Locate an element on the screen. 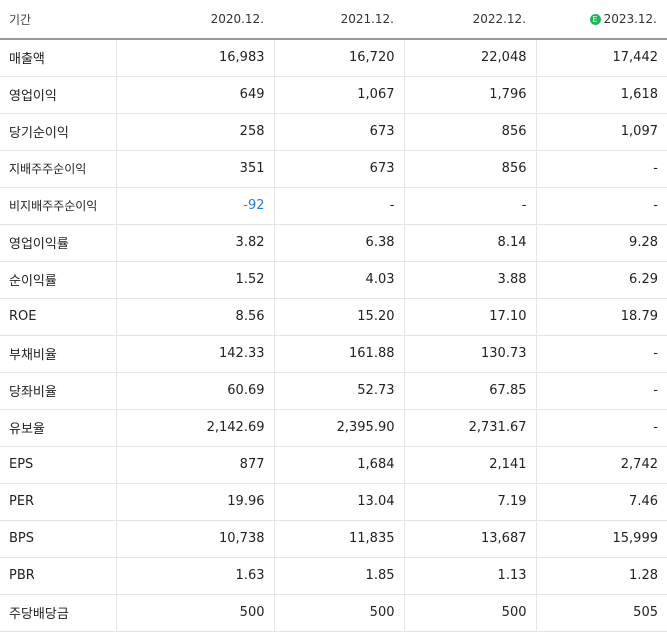  table-row: 부채비율 142.33 161.88 130.73- is located at coordinates (333, 353).